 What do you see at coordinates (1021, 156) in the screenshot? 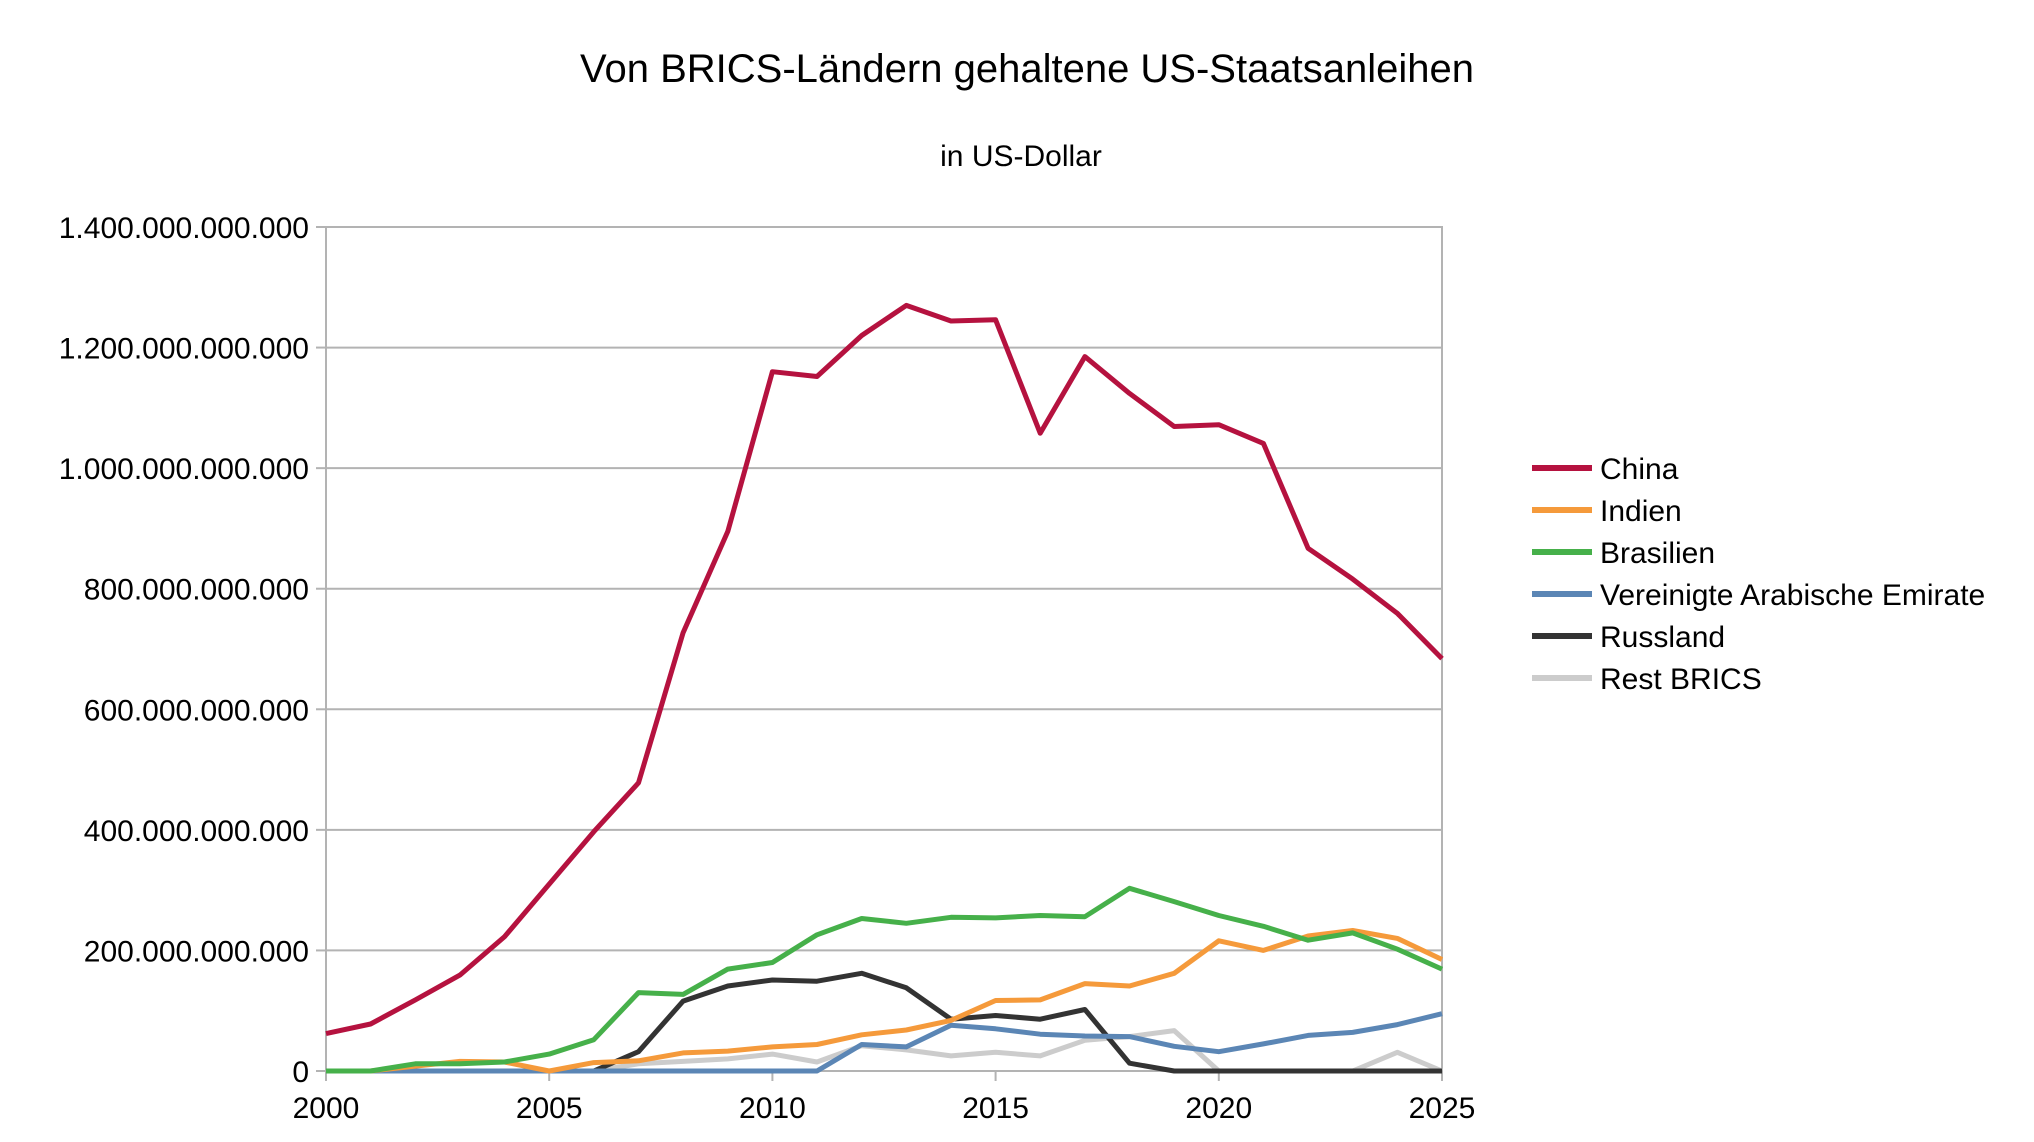
I see `chart-subtitle: in US-Dollar` at bounding box center [1021, 156].